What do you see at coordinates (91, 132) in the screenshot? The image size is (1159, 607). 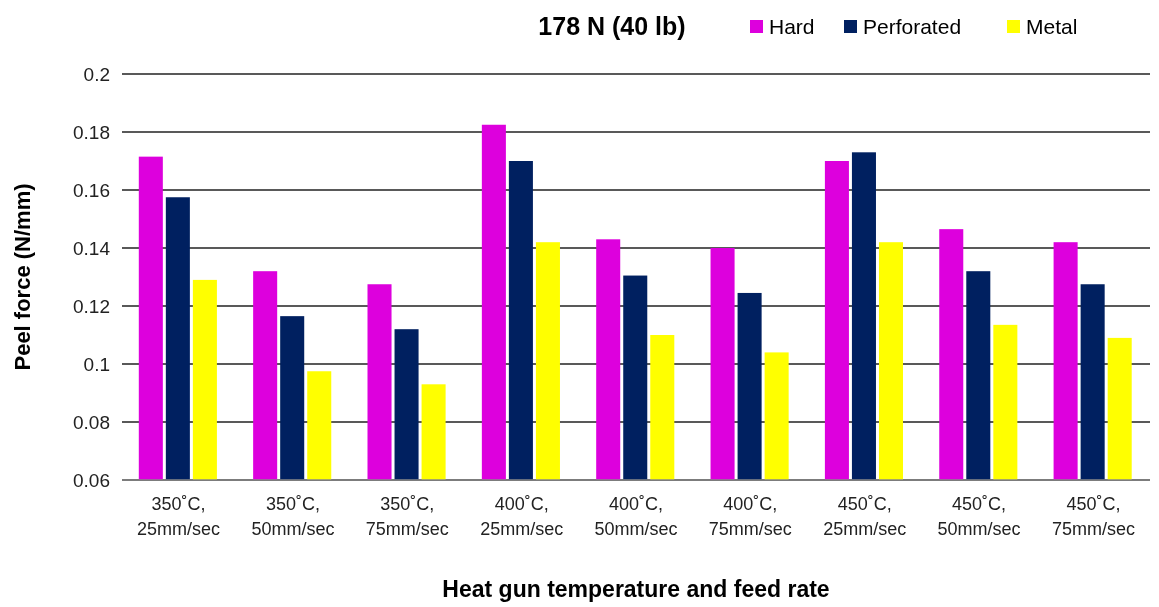 I see `y-tick-label: 0.18` at bounding box center [91, 132].